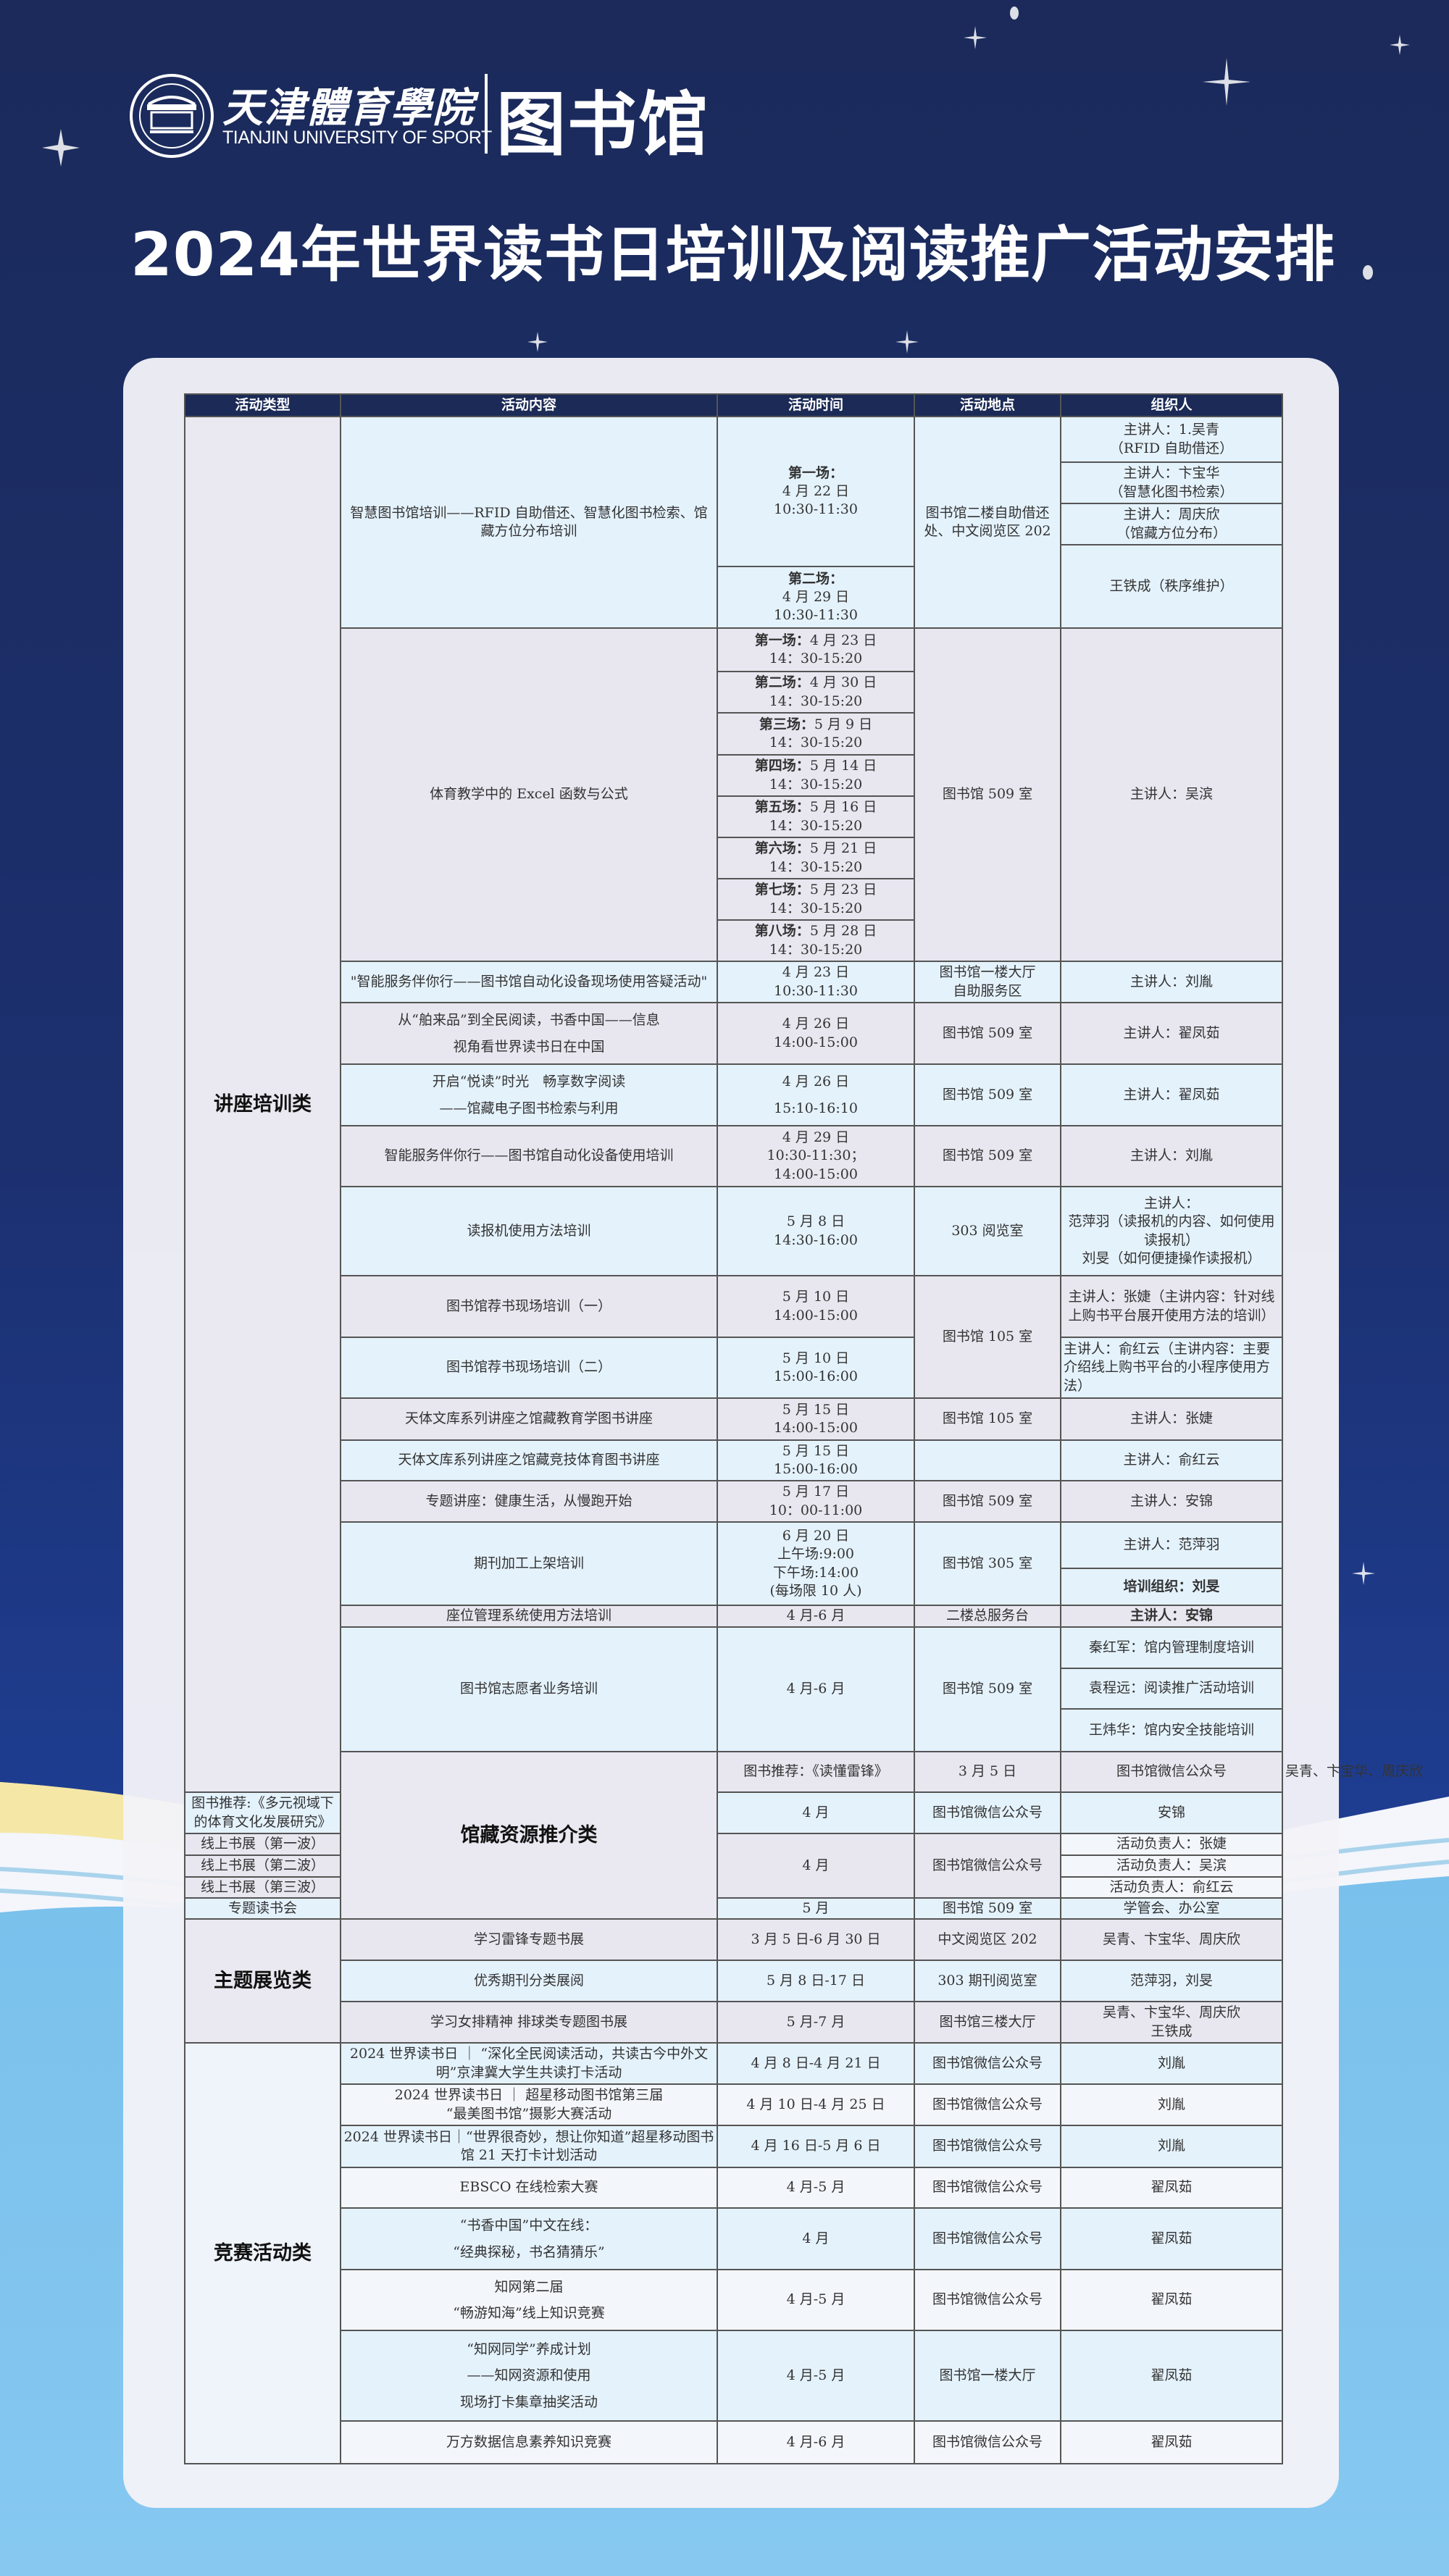  Describe the element at coordinates (1171, 1419) in the screenshot. I see `organizer-cell: 主讲人：张婕` at that location.